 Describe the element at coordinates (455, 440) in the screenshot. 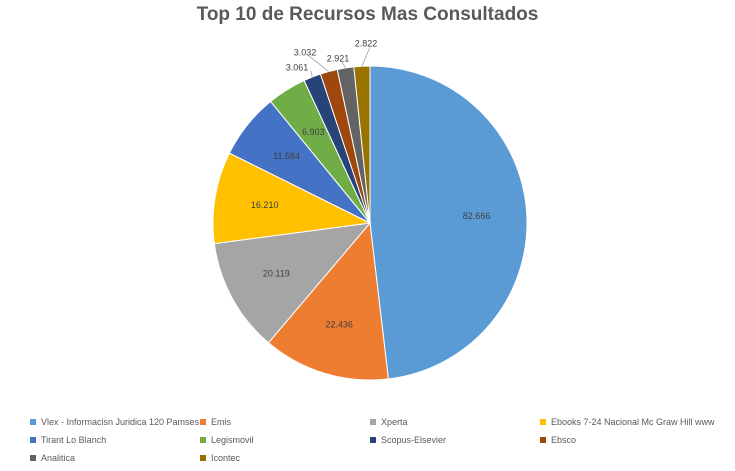

I see `legend-item-scopus-elsevier: Scopus-Elsevier` at that location.